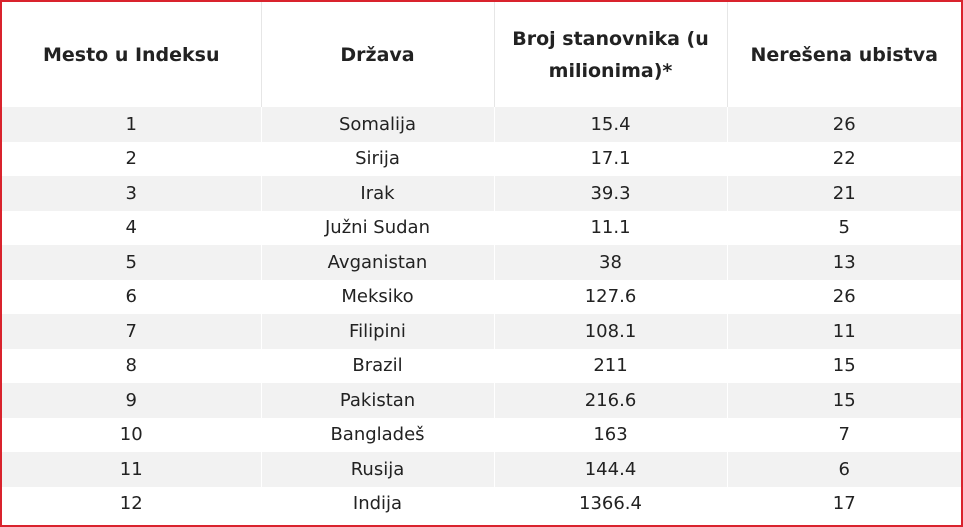  Describe the element at coordinates (611, 331) in the screenshot. I see `table-cell: 108.1` at that location.